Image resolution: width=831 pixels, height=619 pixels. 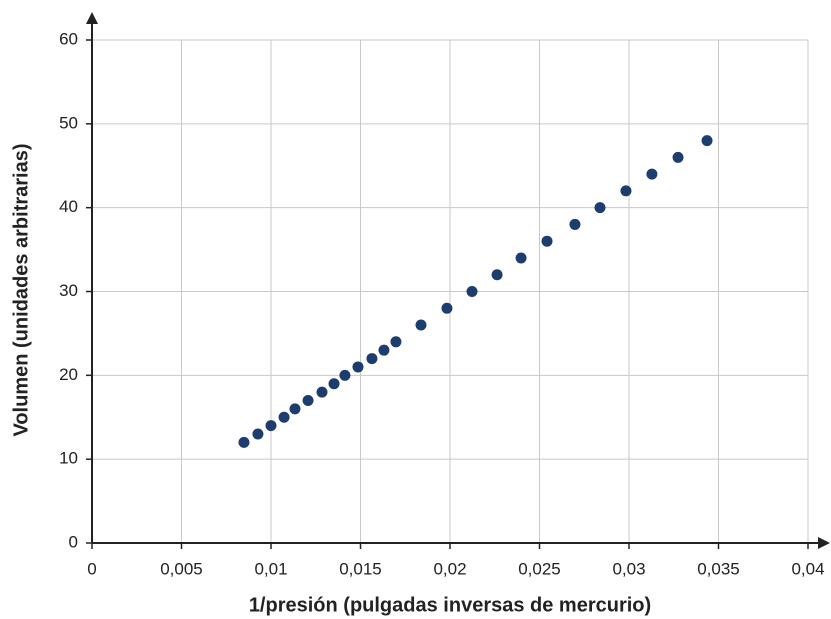 What do you see at coordinates (628, 568) in the screenshot?
I see `x-tick-label: 0,03` at bounding box center [628, 568].